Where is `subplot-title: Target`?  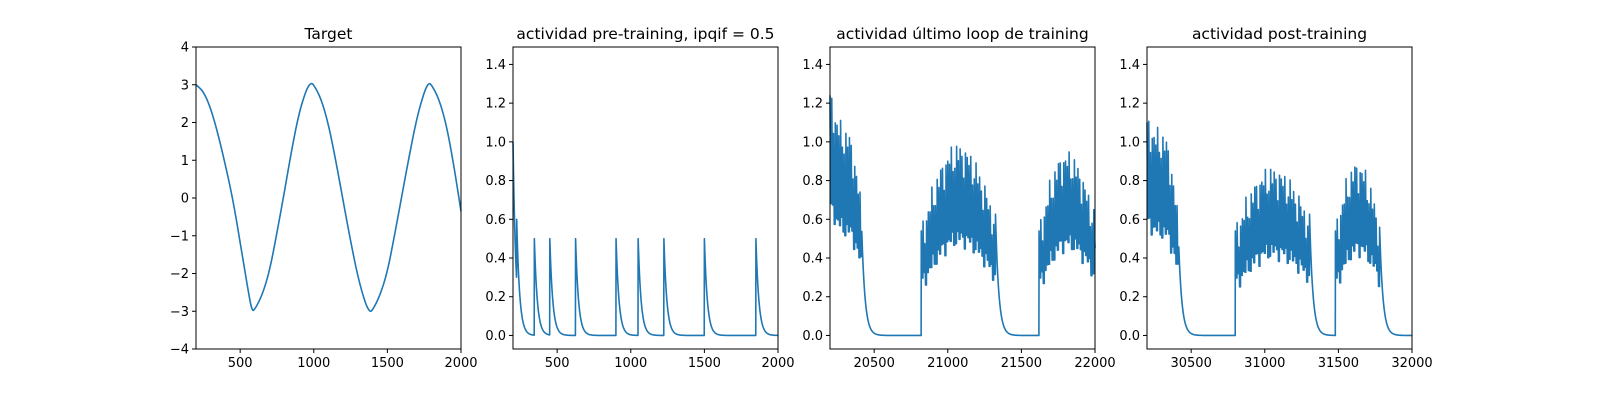 subplot-title: Target is located at coordinates (328, 34).